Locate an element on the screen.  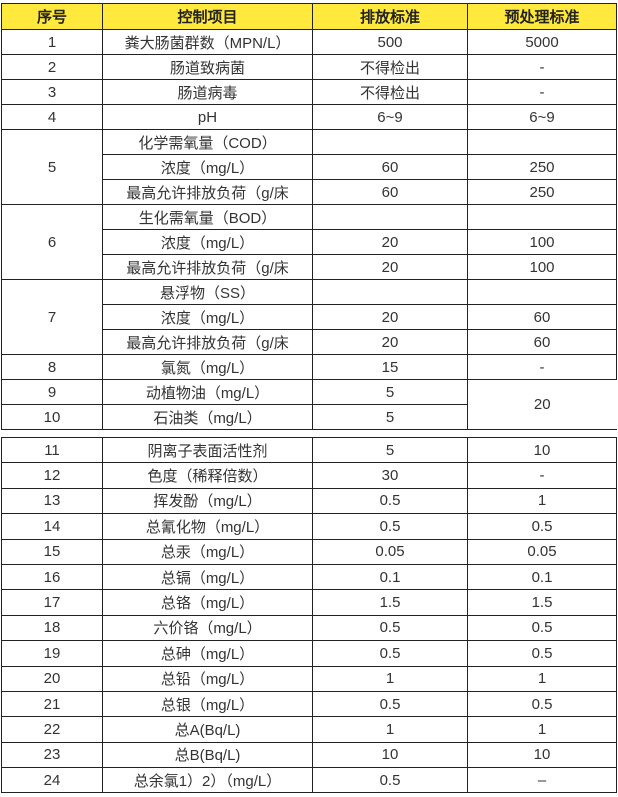
item-cell: 悬浮物（SS） is located at coordinates (207, 292).